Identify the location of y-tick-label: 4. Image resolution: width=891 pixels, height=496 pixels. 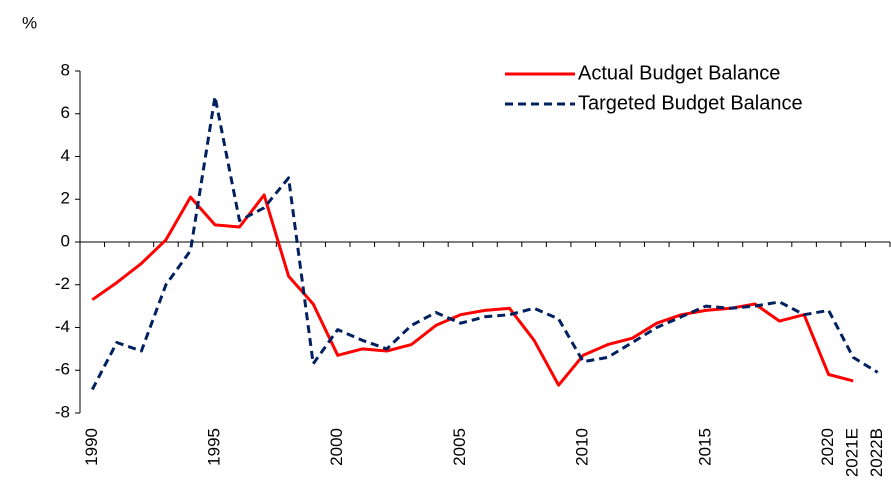
(65, 155).